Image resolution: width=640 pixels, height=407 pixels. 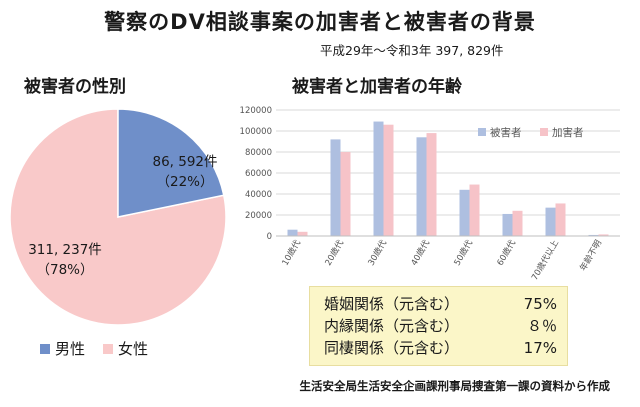 I want to click on legend-male: 男性, so click(x=62, y=348).